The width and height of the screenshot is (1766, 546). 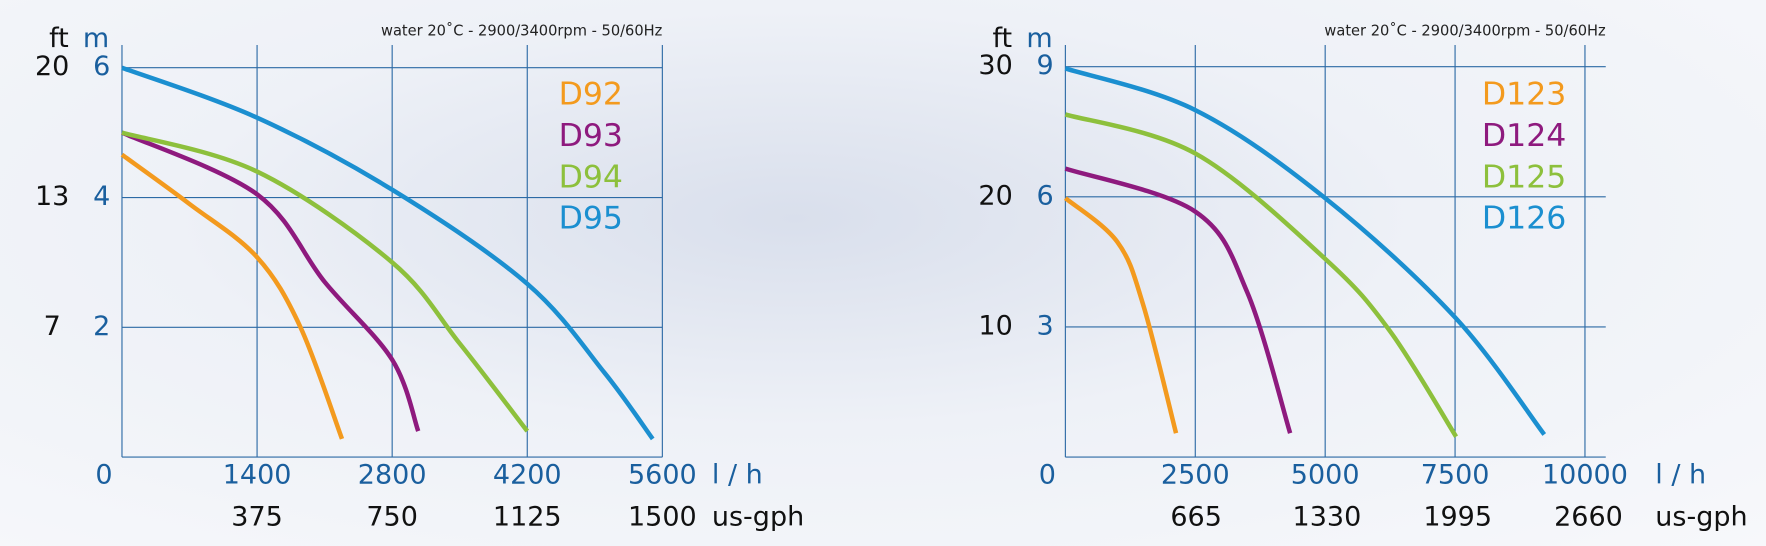 I want to click on x-tick-label: 1400, so click(x=257, y=475).